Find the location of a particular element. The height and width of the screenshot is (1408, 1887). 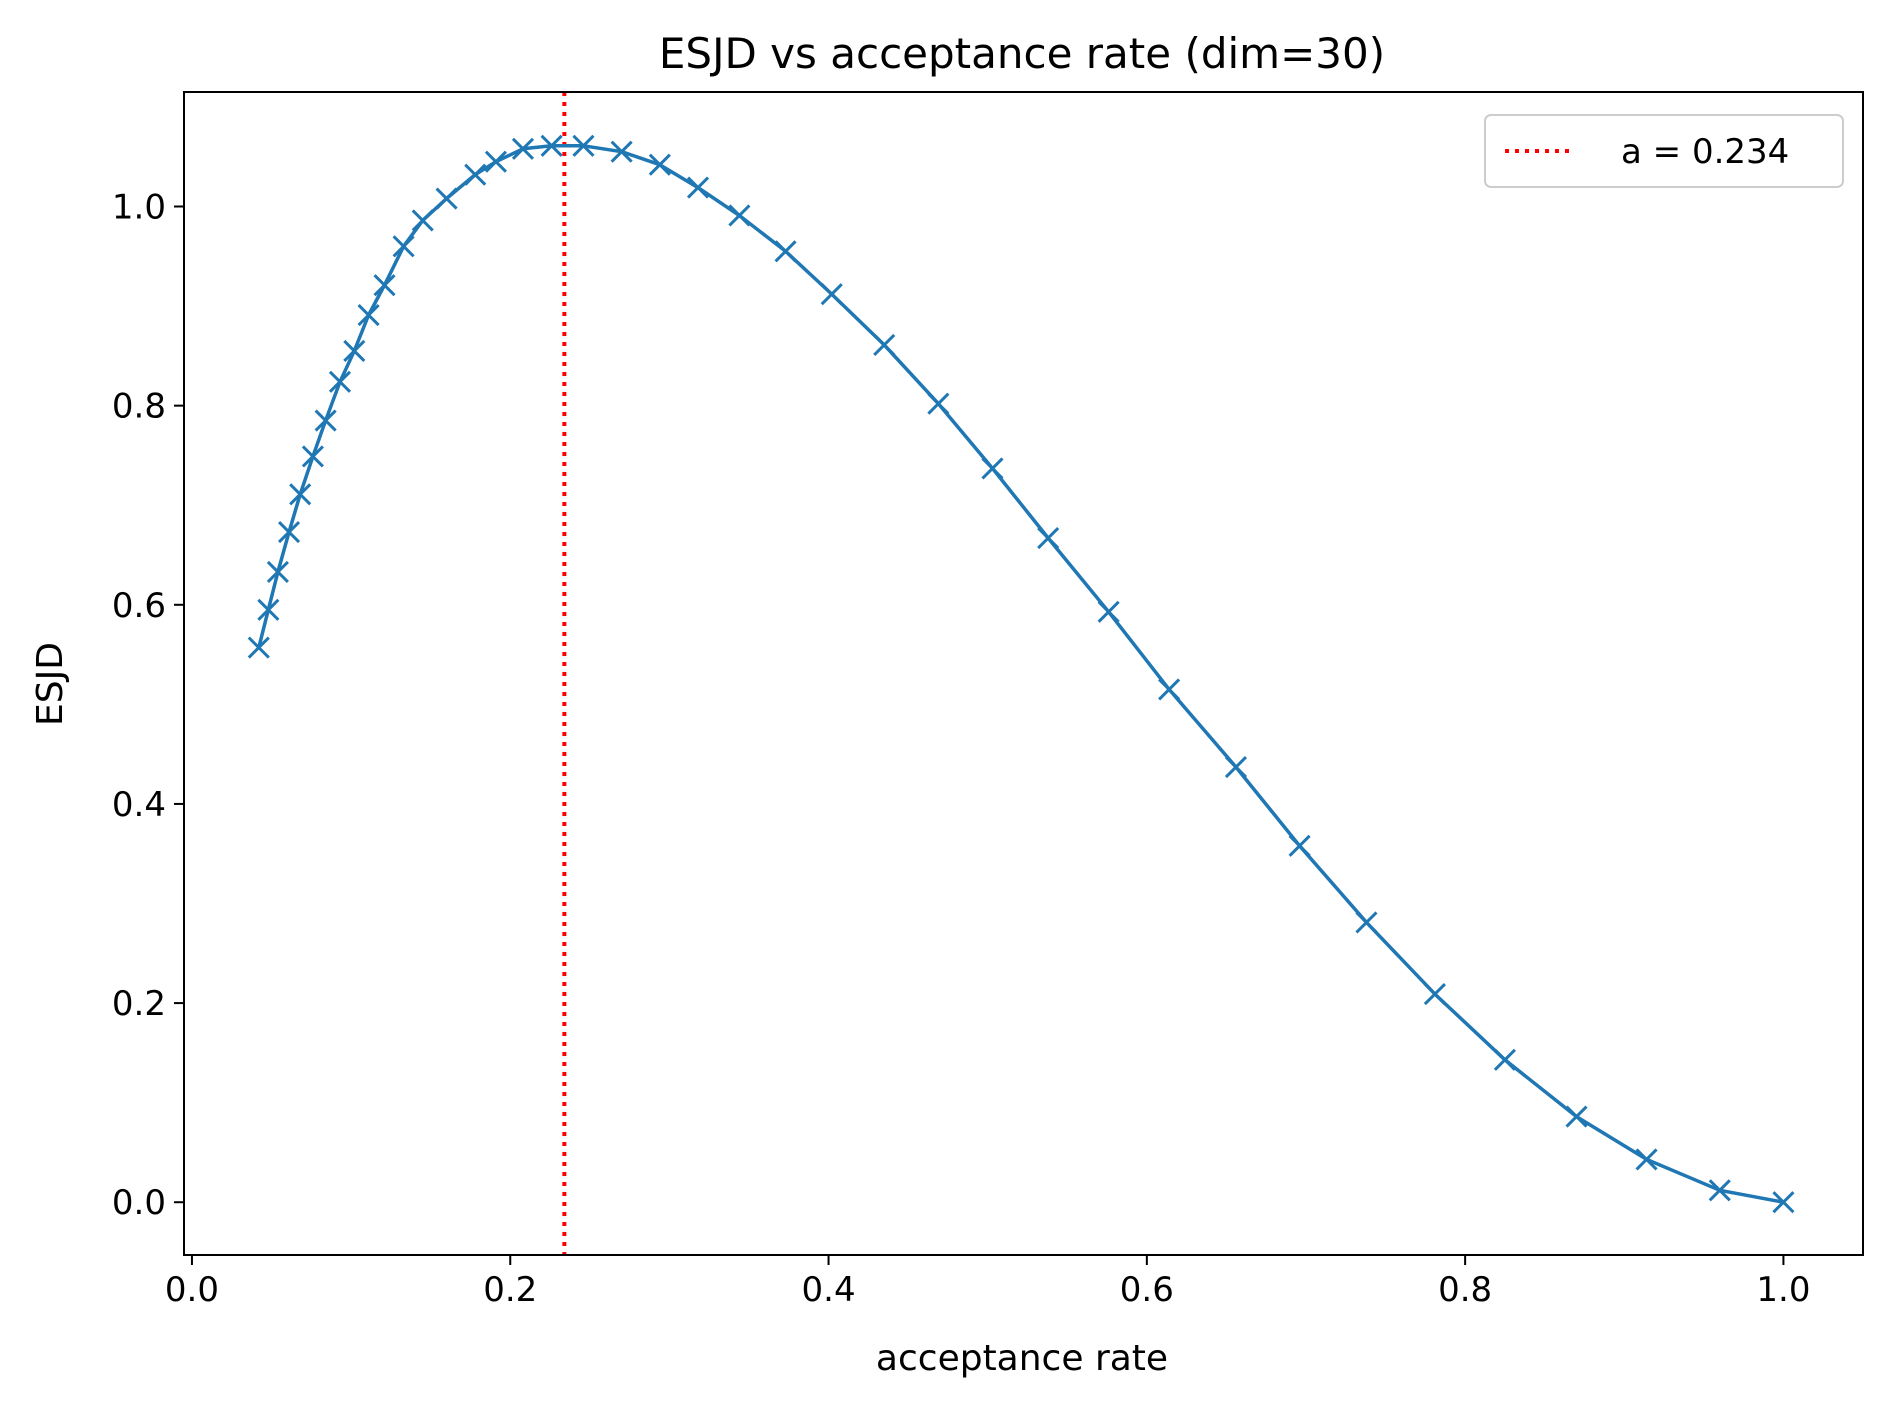

x-tick-label: 0.0 is located at coordinates (192, 1290).